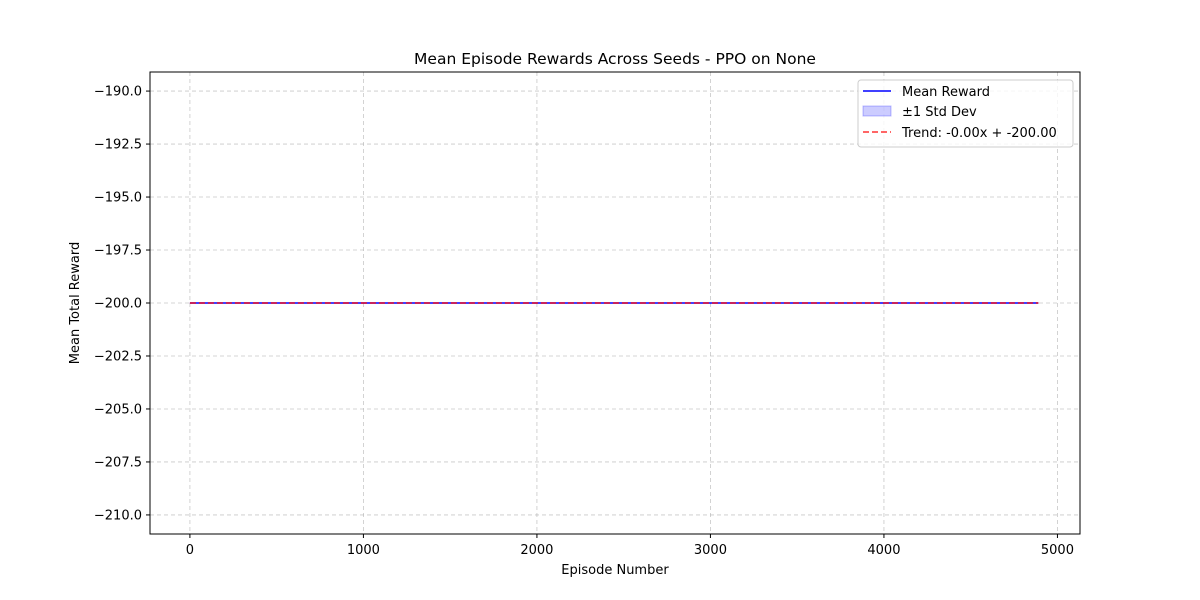 The height and width of the screenshot is (600, 1200). Describe the element at coordinates (118, 304) in the screenshot. I see `y-tick-label: −200.0` at that location.